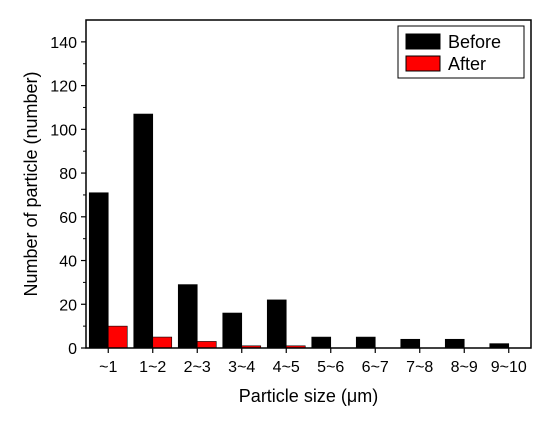 The width and height of the screenshot is (550, 421). I want to click on y-tick-label: 20, so click(68, 305).